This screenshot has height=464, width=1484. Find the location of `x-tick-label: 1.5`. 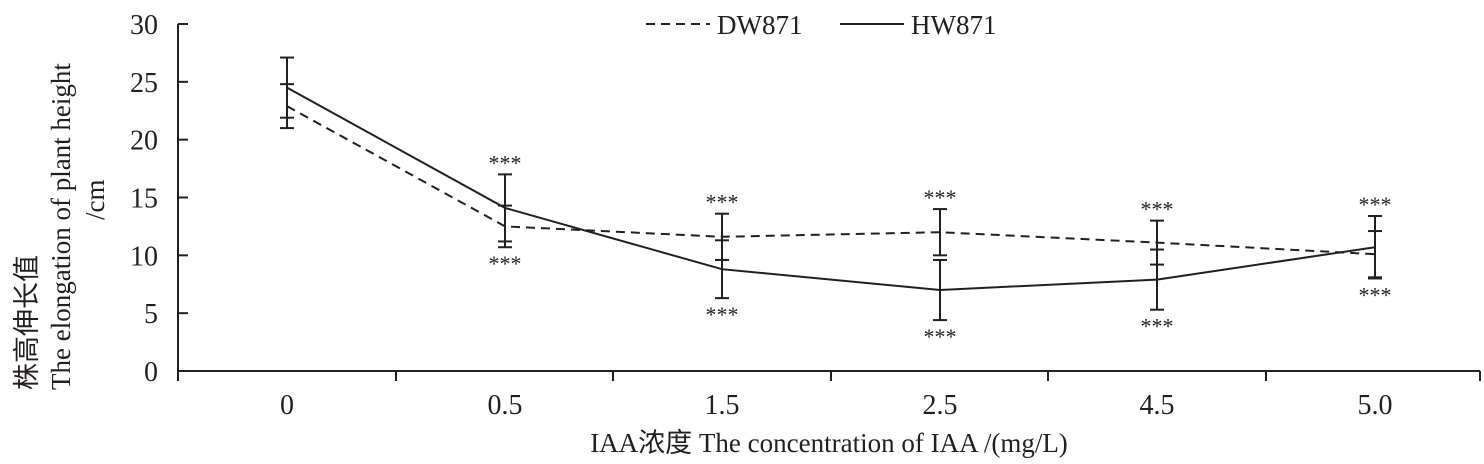

x-tick-label: 1.5 is located at coordinates (722, 405).